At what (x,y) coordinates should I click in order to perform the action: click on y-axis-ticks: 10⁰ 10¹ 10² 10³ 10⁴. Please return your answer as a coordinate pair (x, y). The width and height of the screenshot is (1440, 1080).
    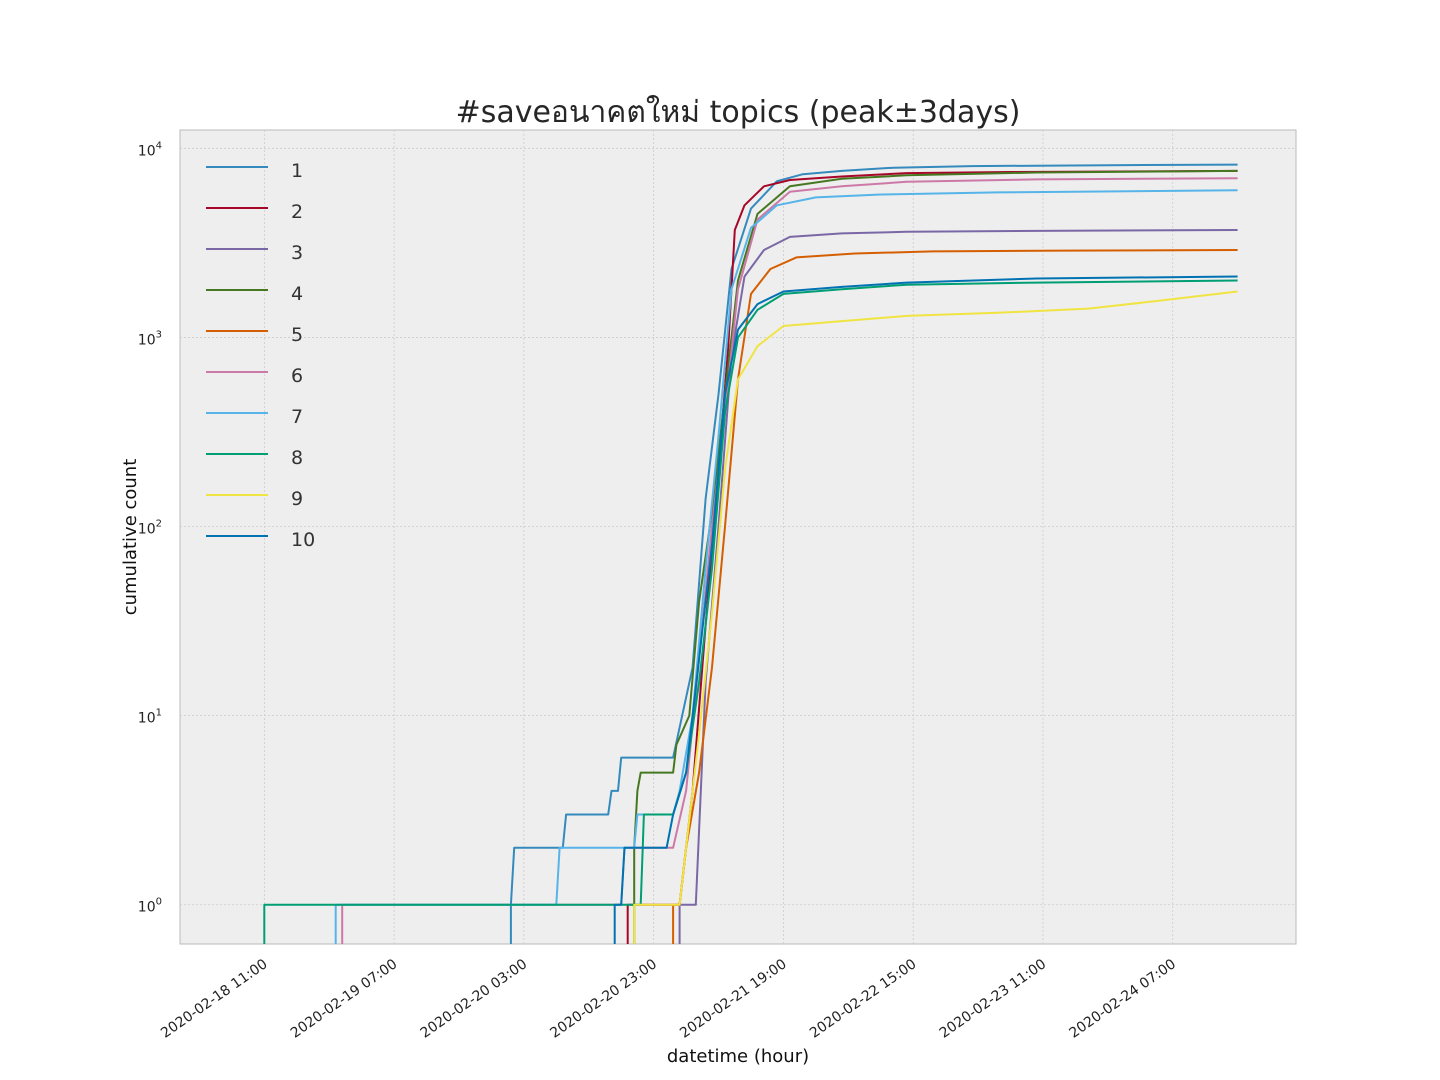
    Looking at the image, I should click on (150, 527).